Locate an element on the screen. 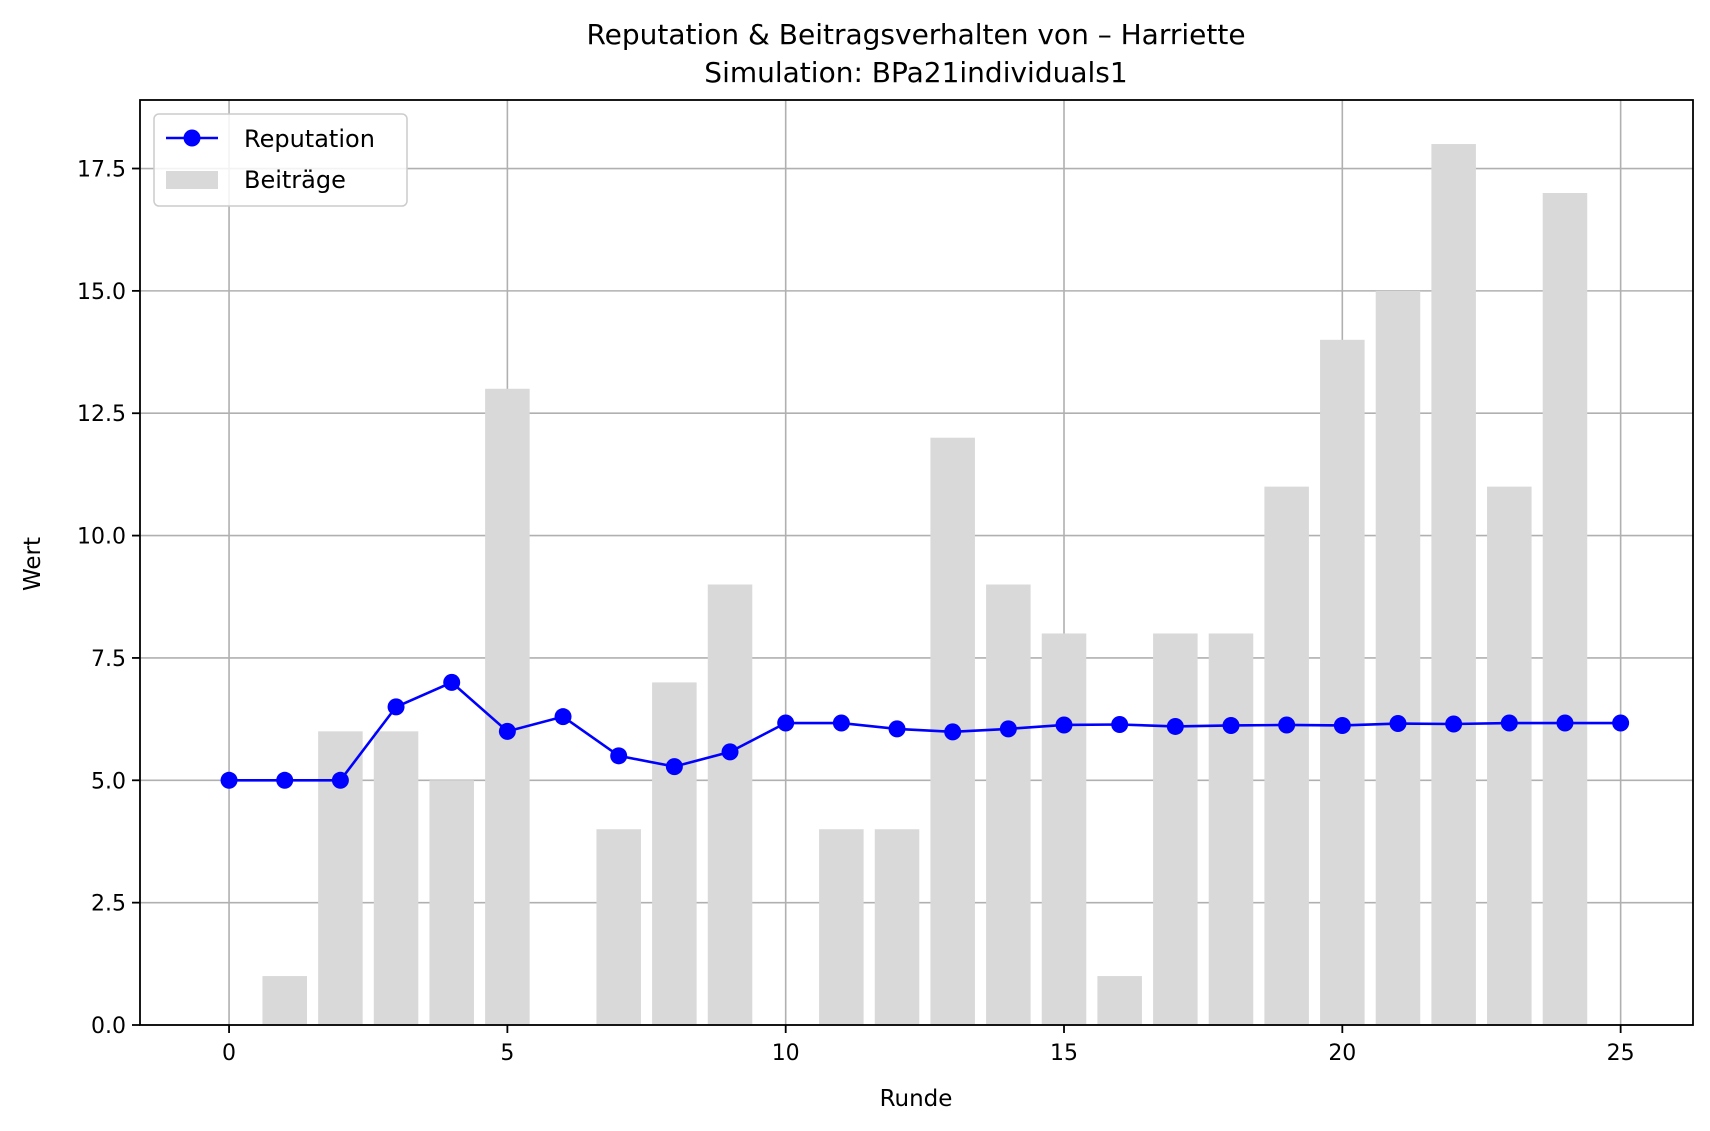 This screenshot has height=1131, width=1710. y-axis-label: Wert is located at coordinates (33, 564).